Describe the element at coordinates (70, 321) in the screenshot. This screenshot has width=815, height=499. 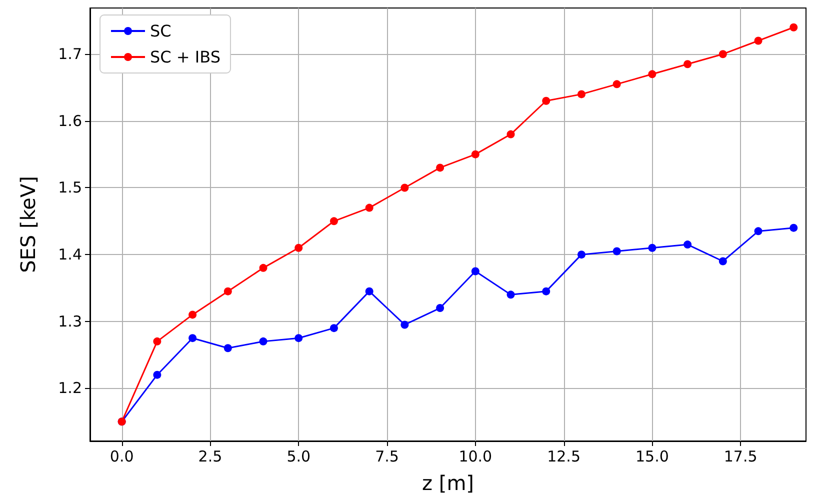
I see `y-tick-label: 1.3` at that location.